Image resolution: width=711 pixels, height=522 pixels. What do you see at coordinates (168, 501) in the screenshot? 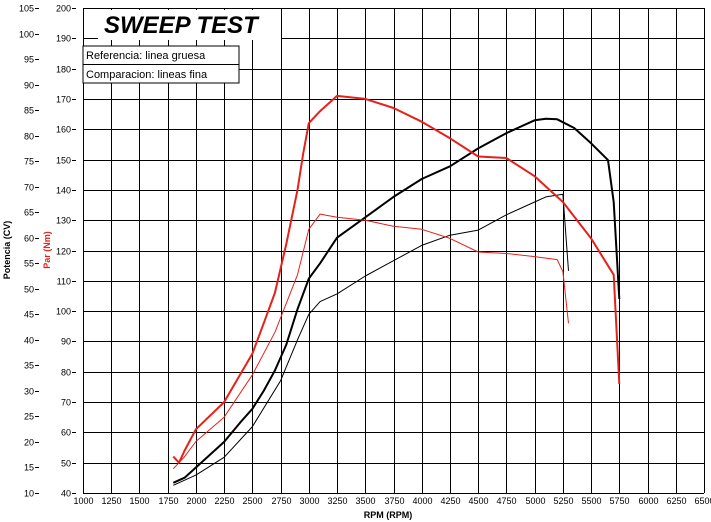
I see `x-tick-label: 1750` at bounding box center [168, 501].